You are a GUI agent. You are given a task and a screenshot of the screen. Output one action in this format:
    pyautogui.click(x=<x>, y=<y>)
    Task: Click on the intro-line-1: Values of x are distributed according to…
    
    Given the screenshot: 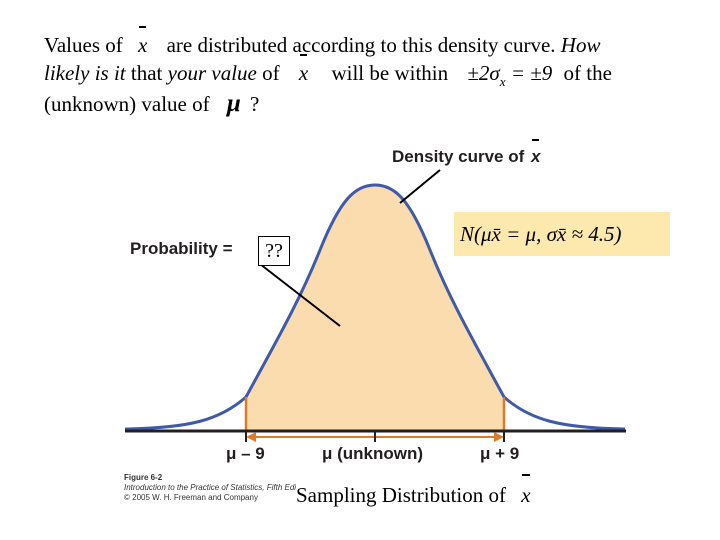 What is the action you would take?
    pyautogui.click(x=322, y=41)
    